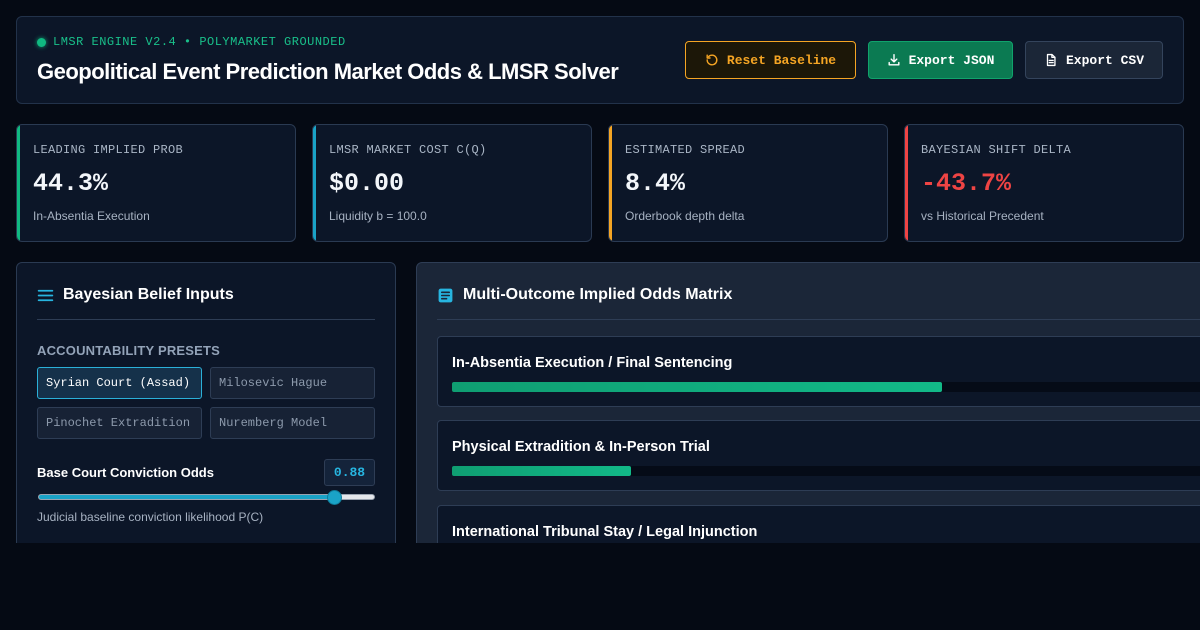 The image size is (1200, 630). I want to click on reset-baseline-button: Reset Baseline, so click(770, 60).